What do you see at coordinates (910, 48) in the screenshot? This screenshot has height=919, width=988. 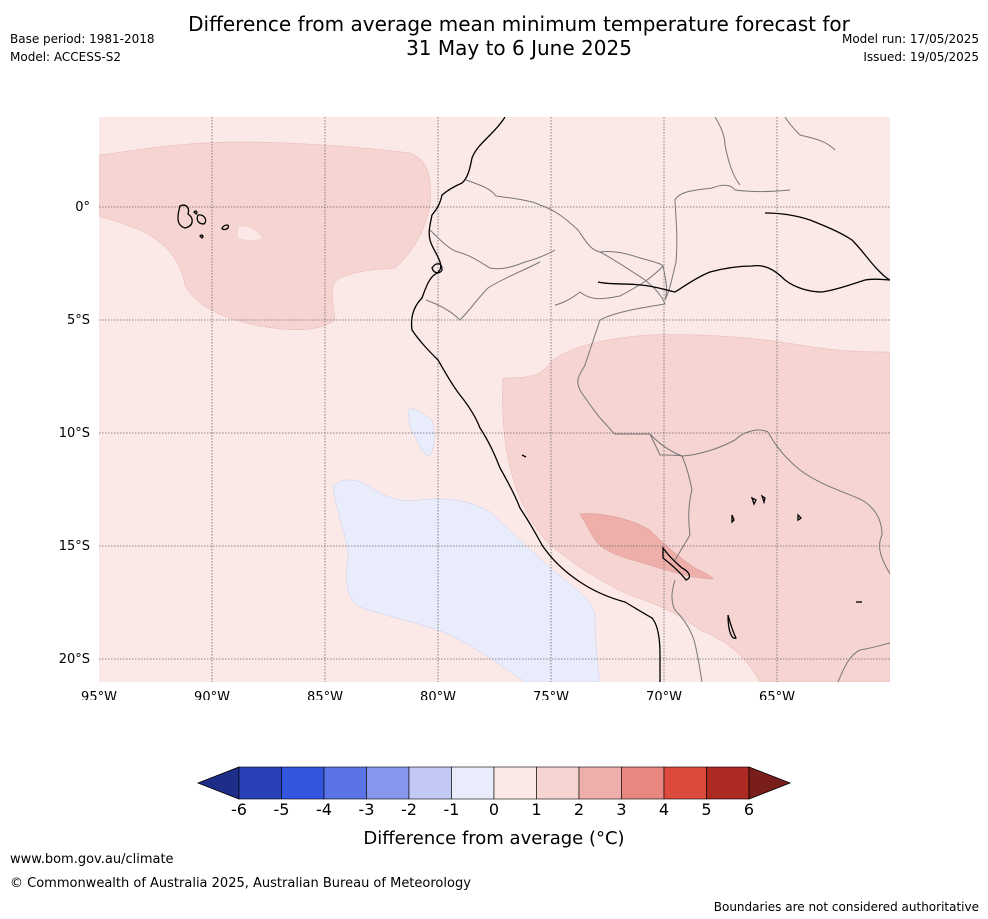 I see `meta-right: Model run: 17/05/2025 Issued: 19/05/2025` at bounding box center [910, 48].